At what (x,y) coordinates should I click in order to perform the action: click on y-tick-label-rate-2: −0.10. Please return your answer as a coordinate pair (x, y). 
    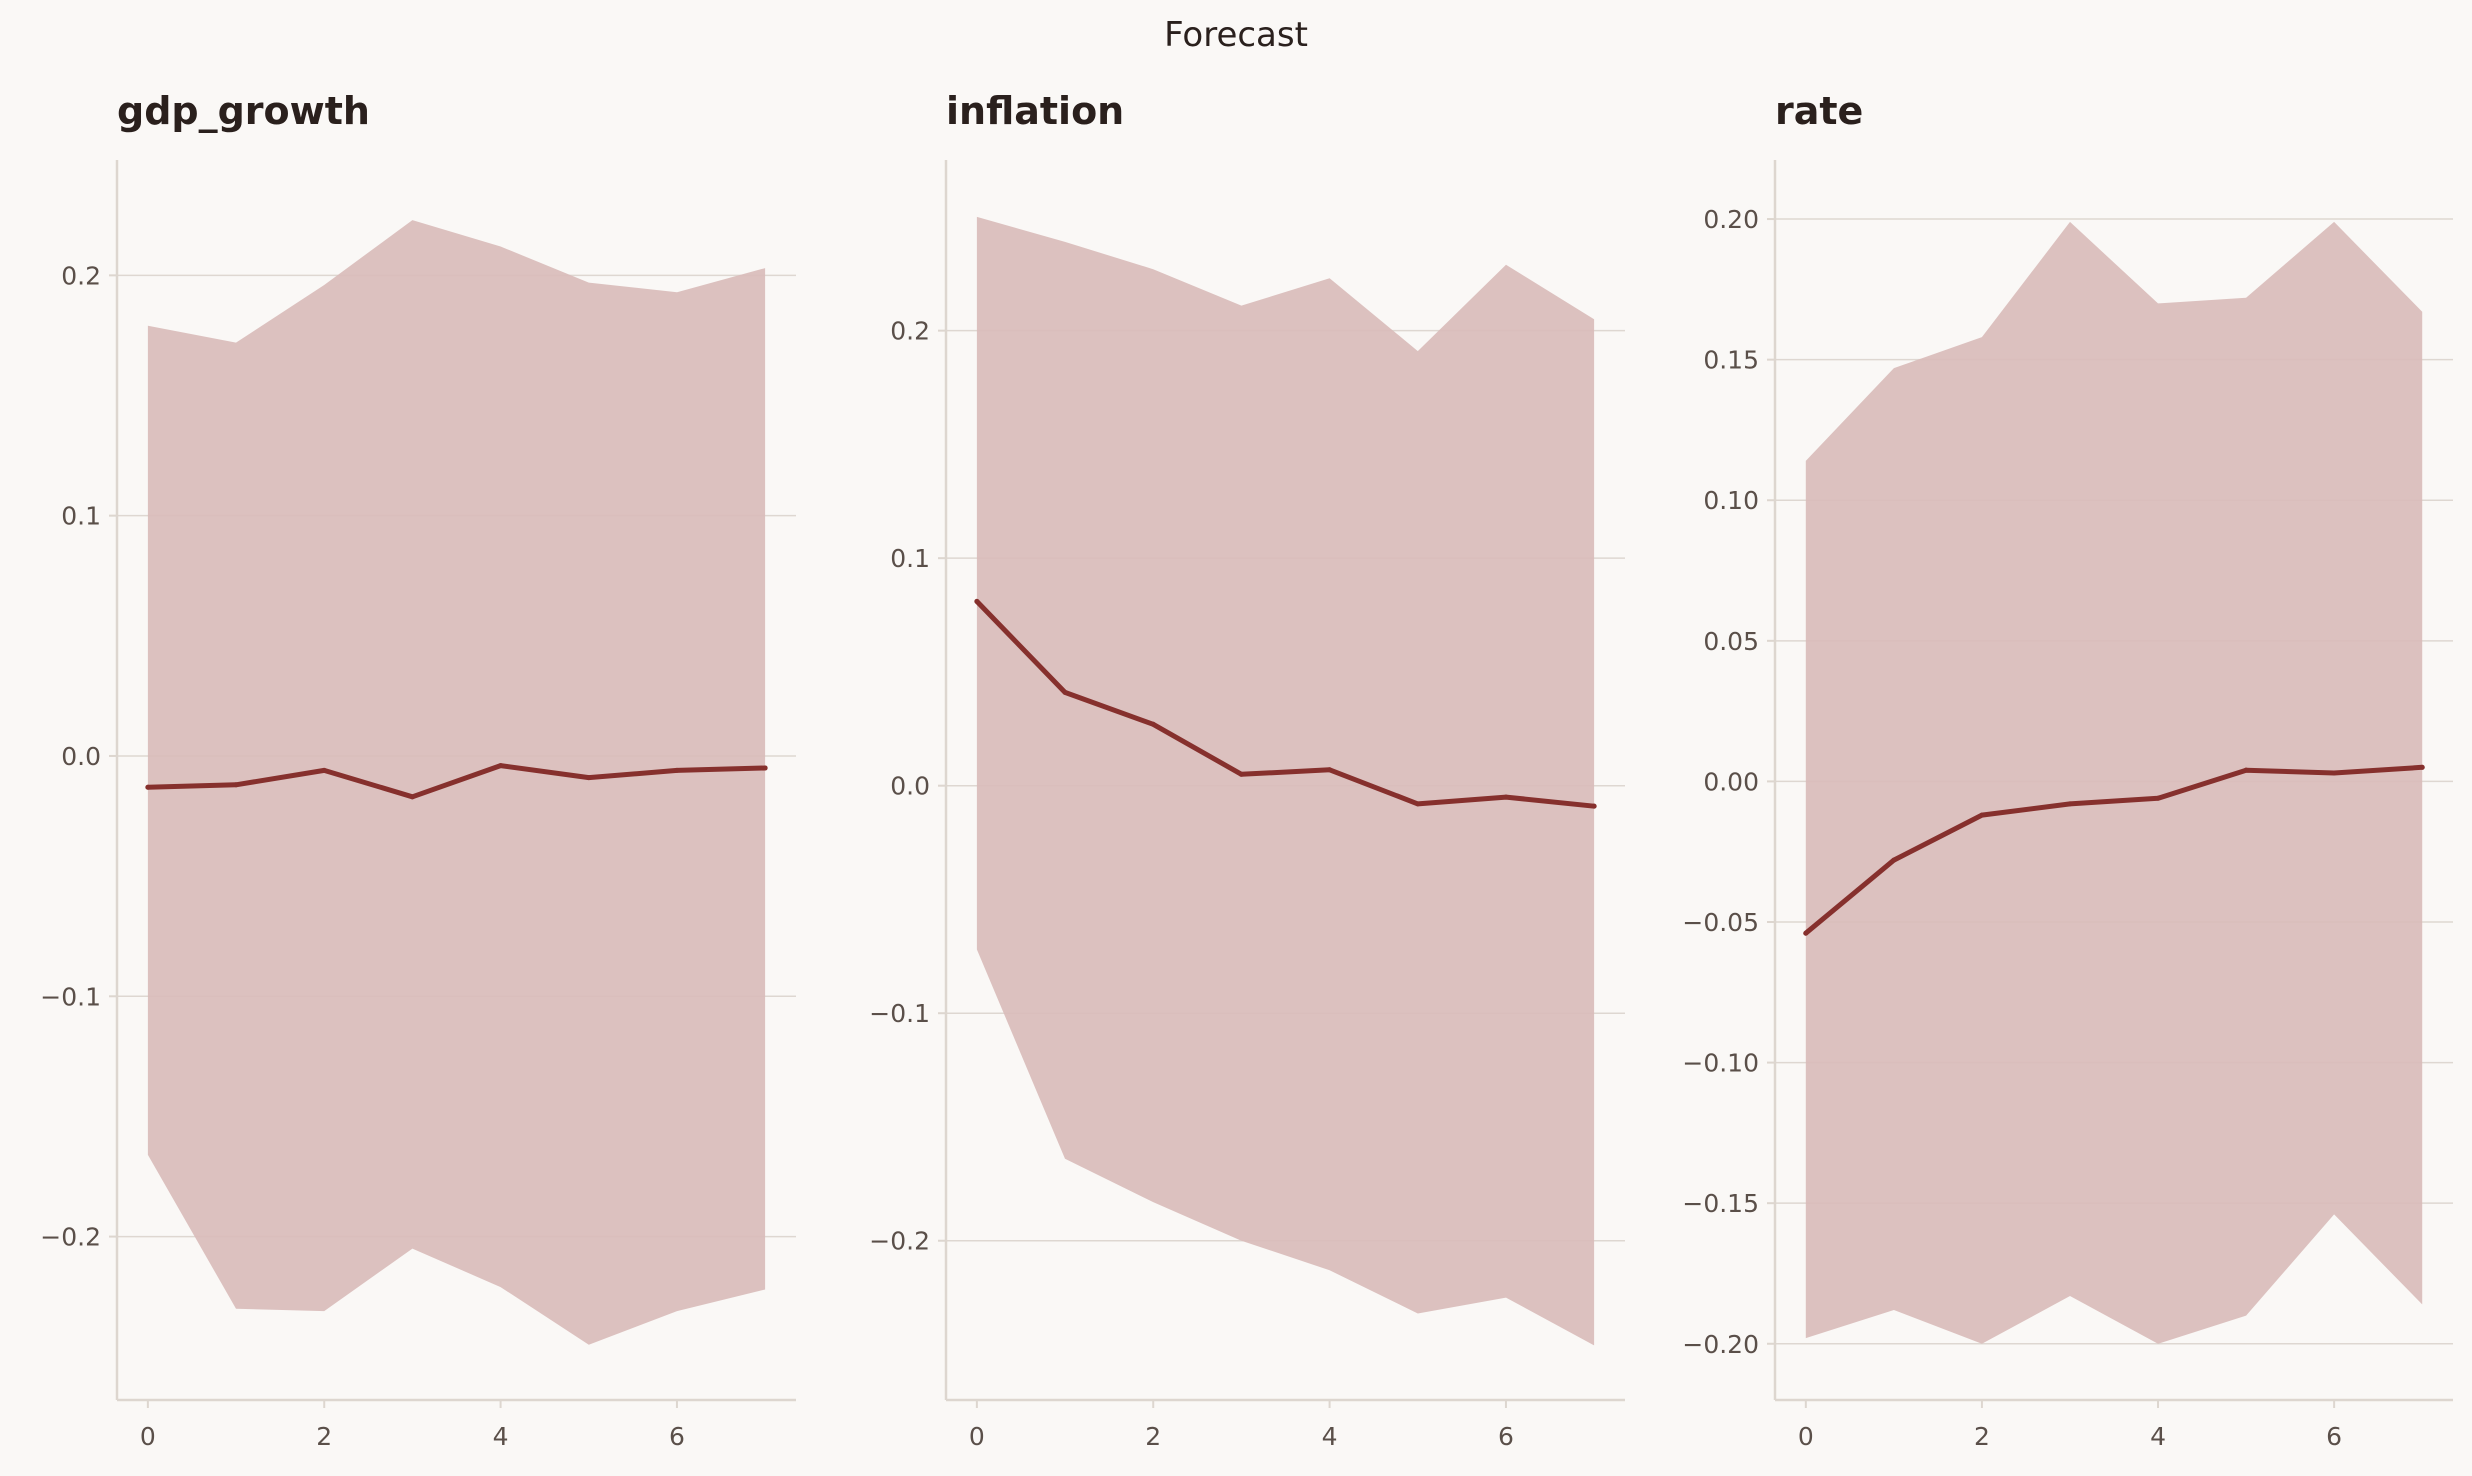
    Looking at the image, I should click on (1720, 1063).